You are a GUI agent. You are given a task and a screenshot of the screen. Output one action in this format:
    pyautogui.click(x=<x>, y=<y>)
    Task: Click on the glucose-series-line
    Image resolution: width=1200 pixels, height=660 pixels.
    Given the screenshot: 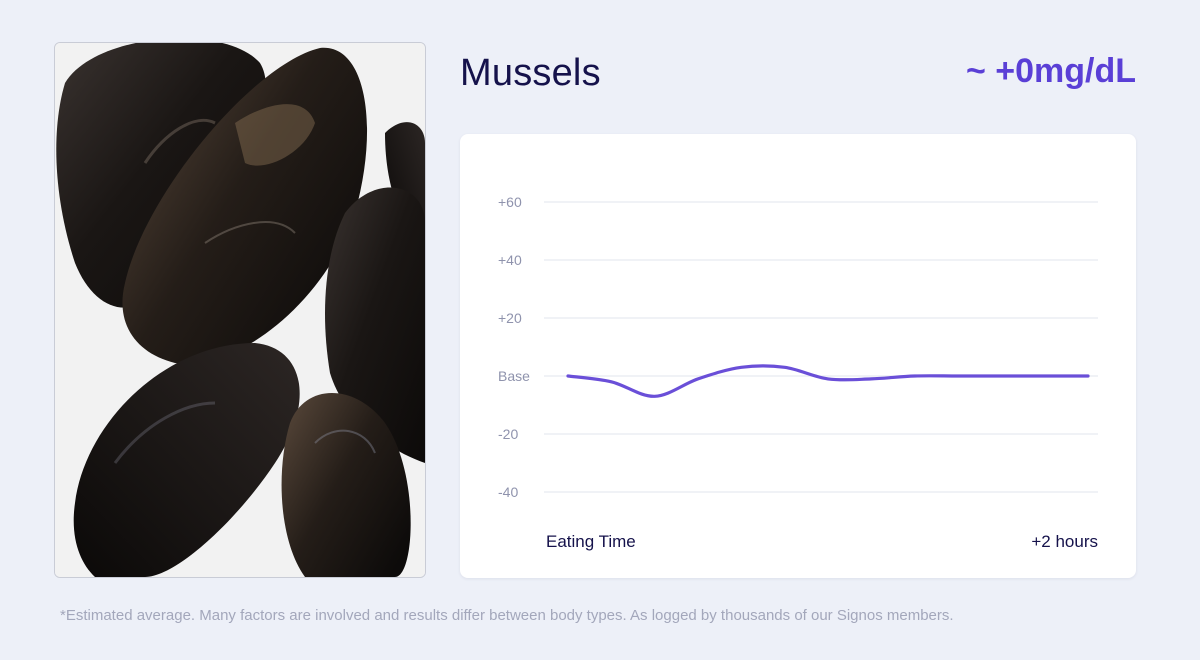 What is the action you would take?
    pyautogui.click(x=828, y=381)
    